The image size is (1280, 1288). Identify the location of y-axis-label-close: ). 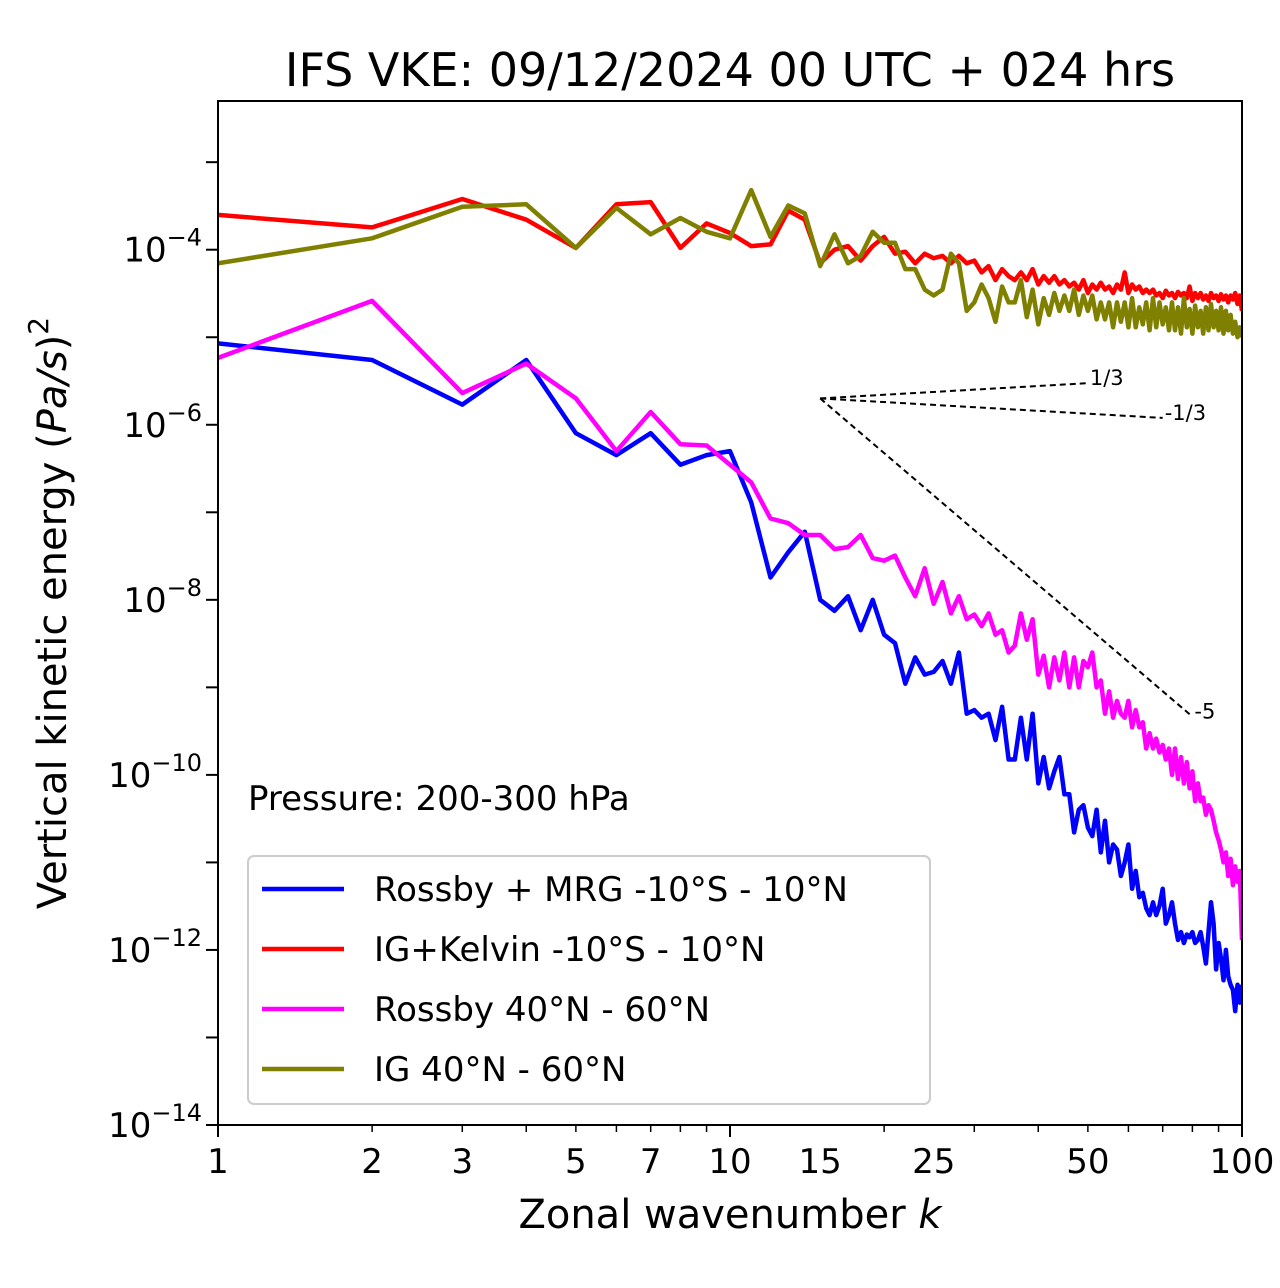
(53, 343).